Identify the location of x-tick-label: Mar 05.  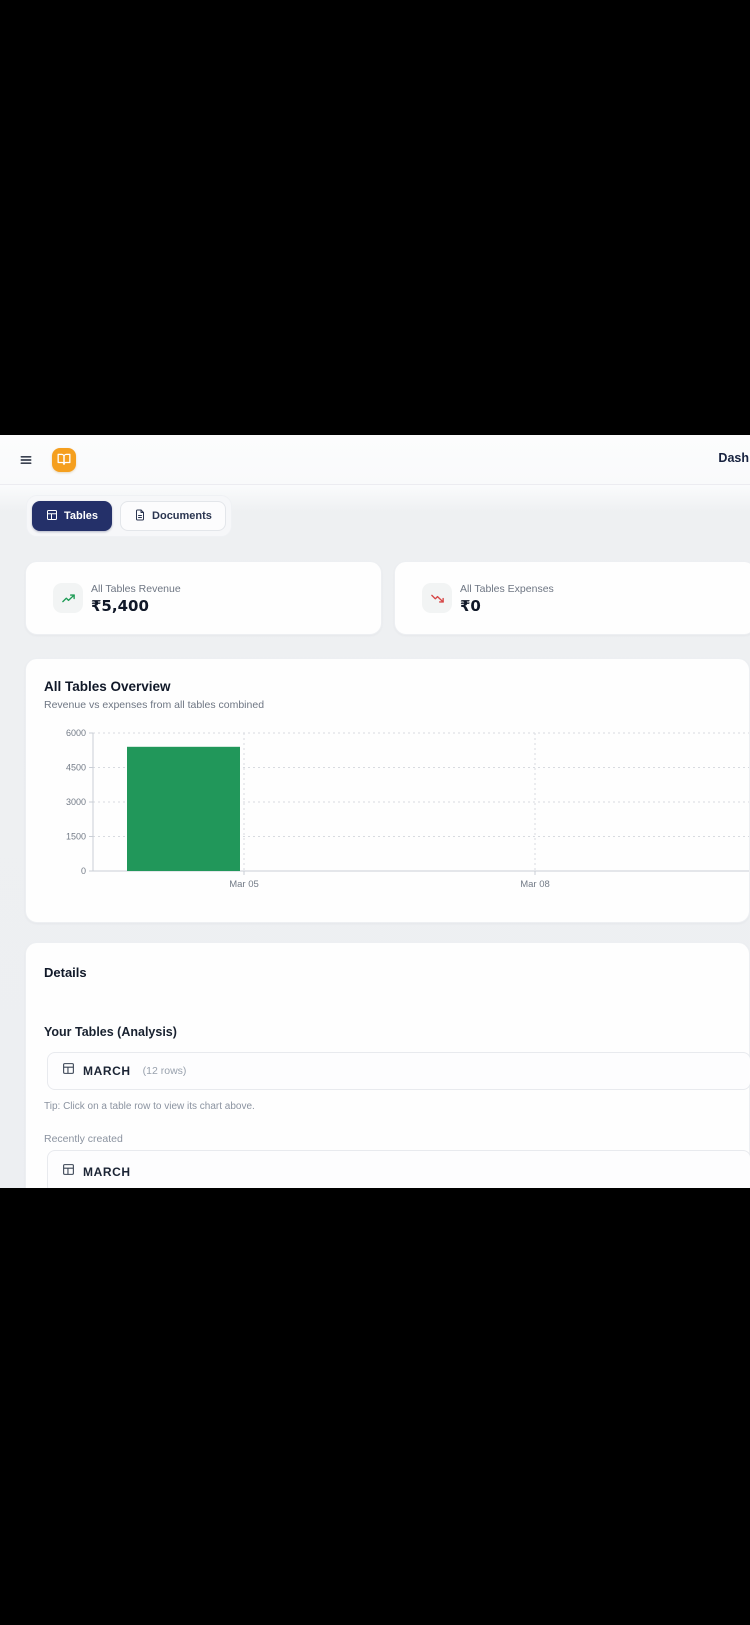
(244, 884).